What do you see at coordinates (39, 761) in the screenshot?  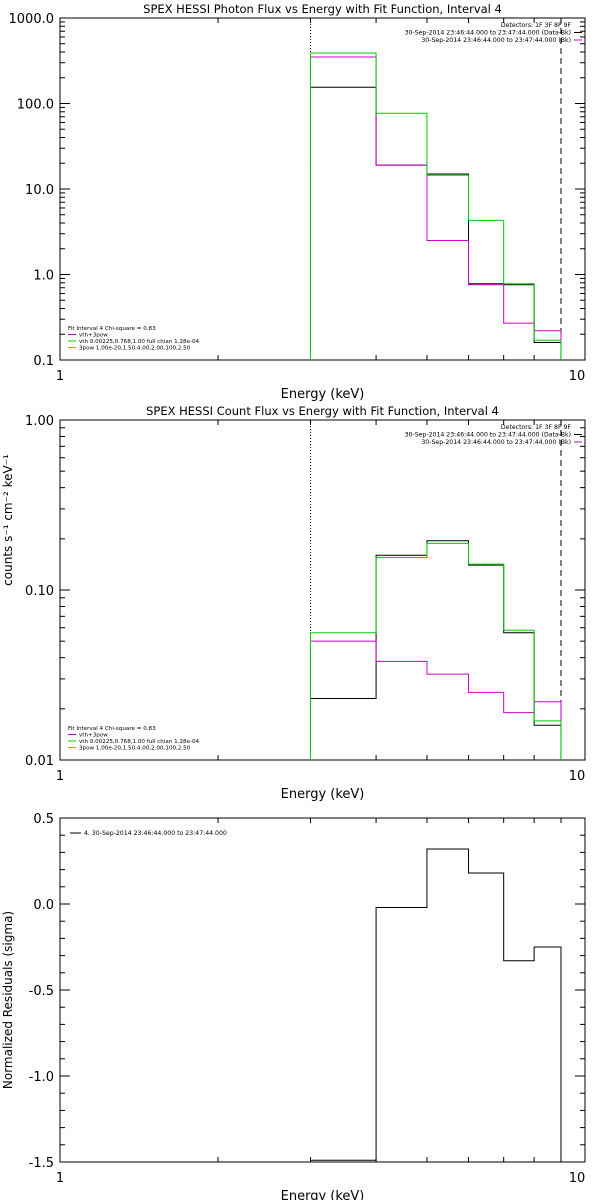 I see `y-tick-label: 0.01` at bounding box center [39, 761].